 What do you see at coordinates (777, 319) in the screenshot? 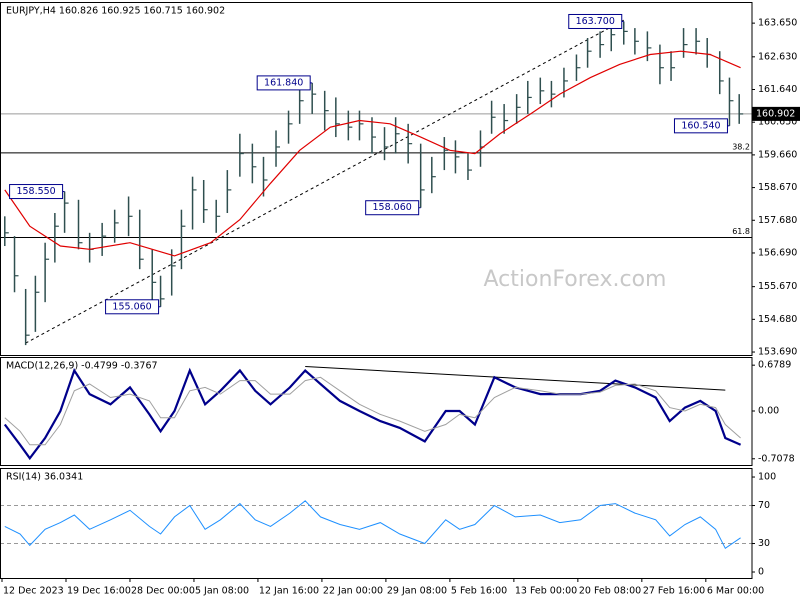
I see `y-tick-label: 154.680` at bounding box center [777, 319].